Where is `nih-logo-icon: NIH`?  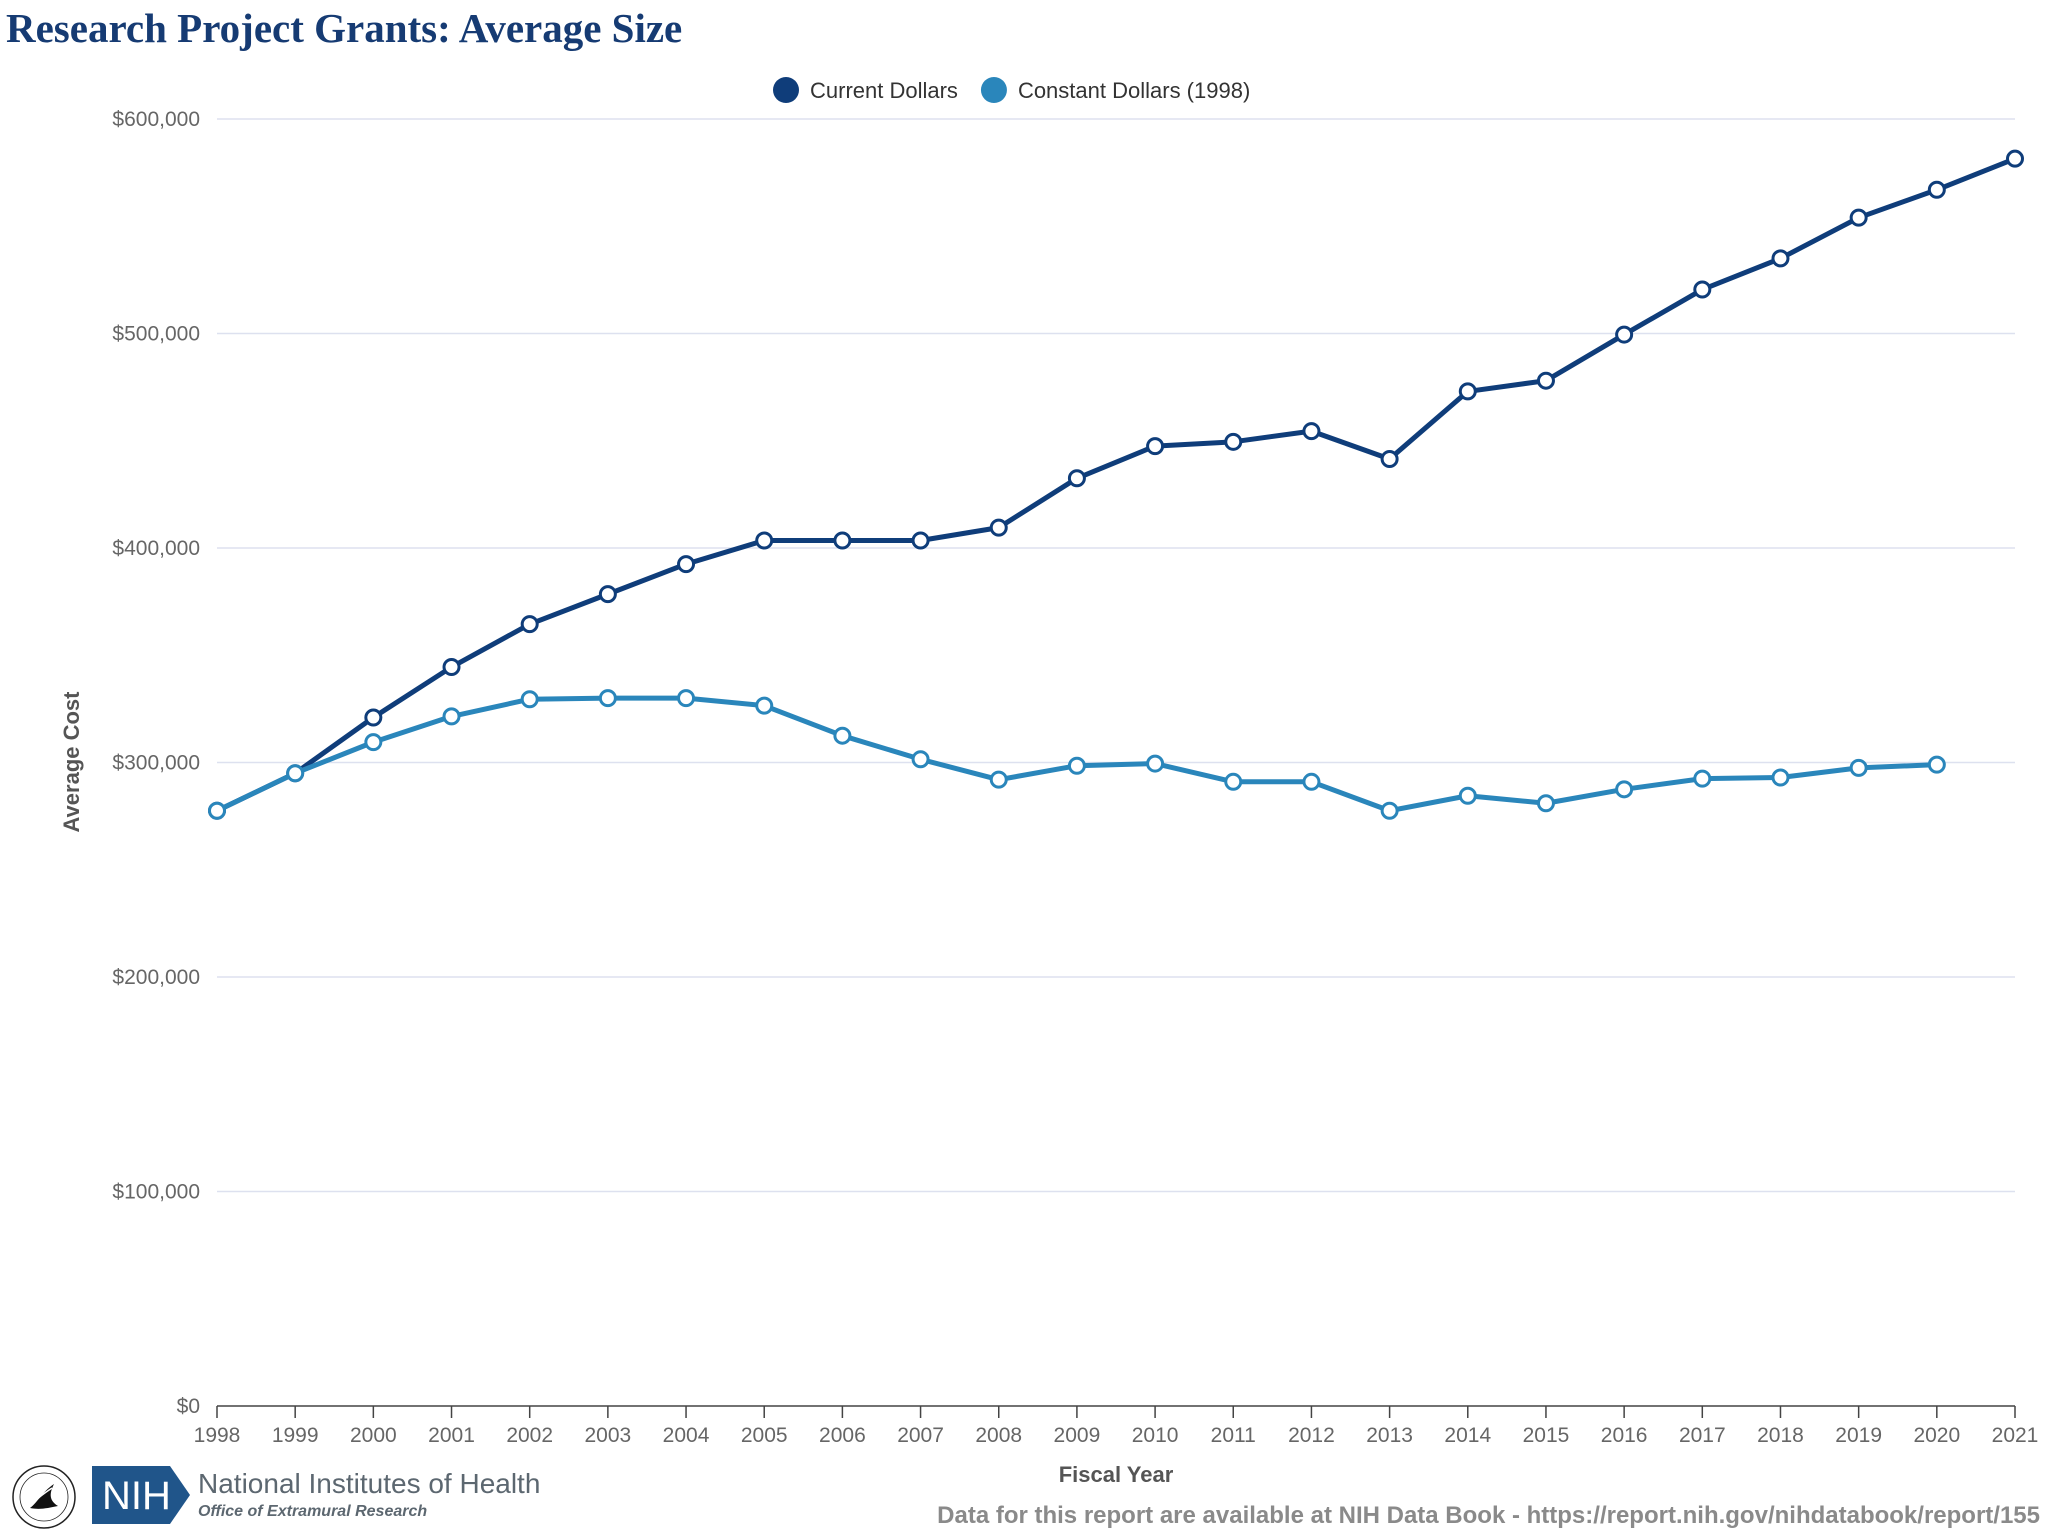 nih-logo-icon: NIH is located at coordinates (141, 1495).